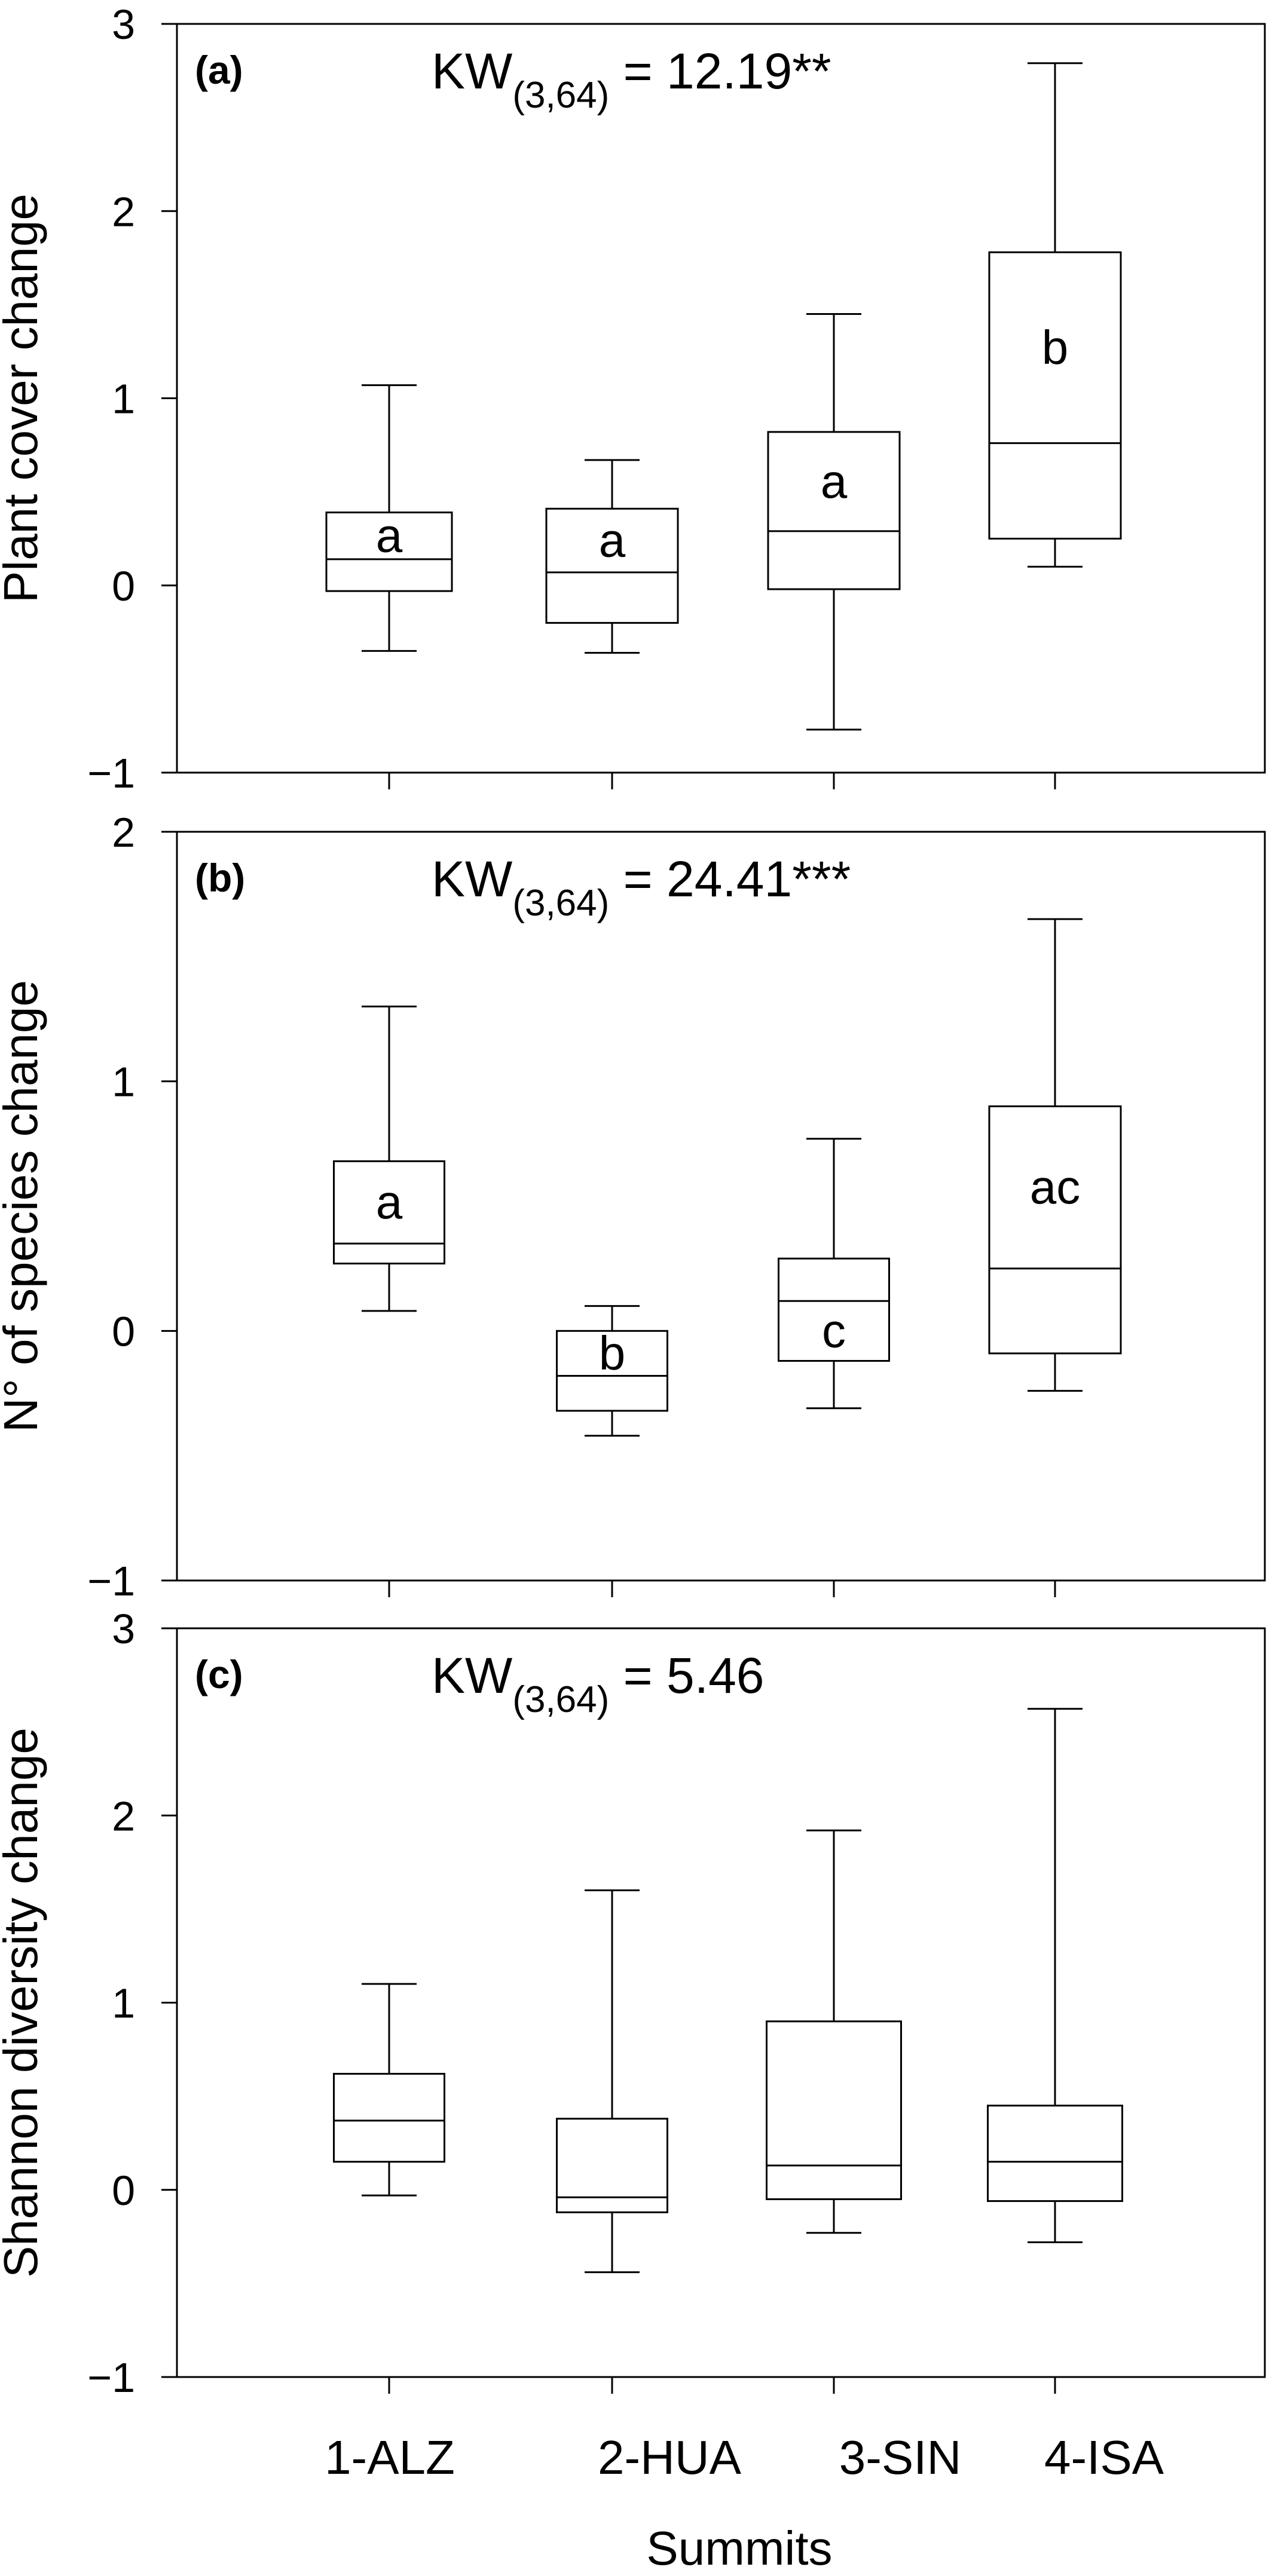 The image size is (1272, 2576). What do you see at coordinates (599, 1684) in the screenshot?
I see `kw-statistic: KW(3,64) = 5.46` at bounding box center [599, 1684].